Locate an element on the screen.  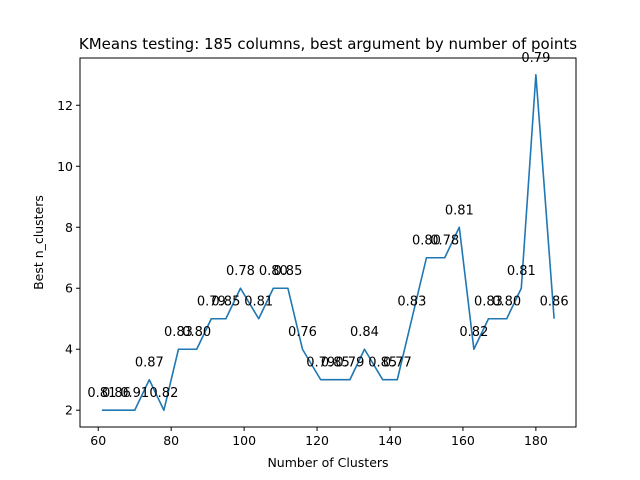
y-axis-label: Best n_clusters is located at coordinates (38, 242).